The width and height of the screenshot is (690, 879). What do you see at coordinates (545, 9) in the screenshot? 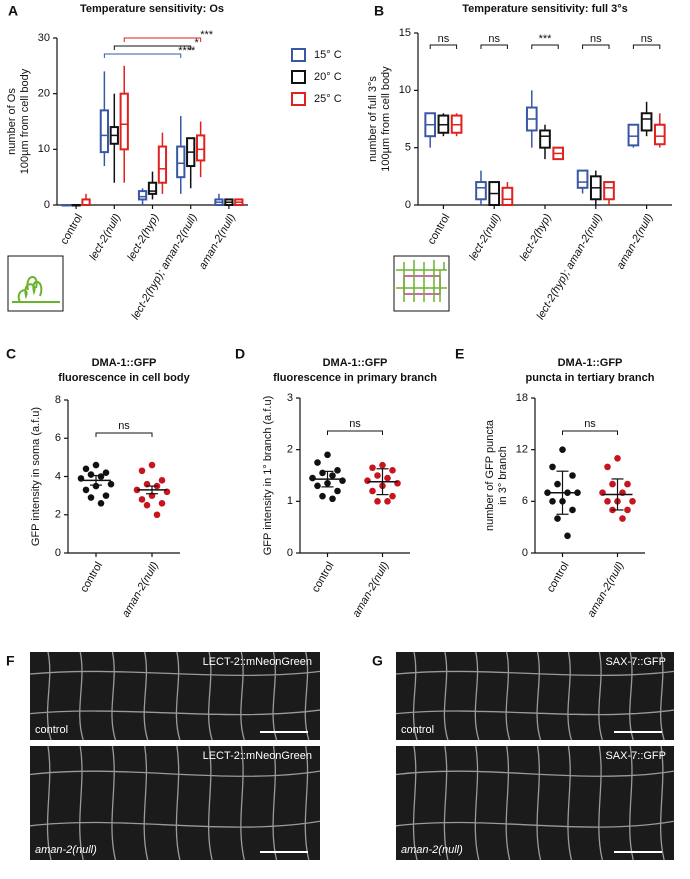
I see `chart-title: Temperature sensitivity: full 3°s` at bounding box center [545, 9].